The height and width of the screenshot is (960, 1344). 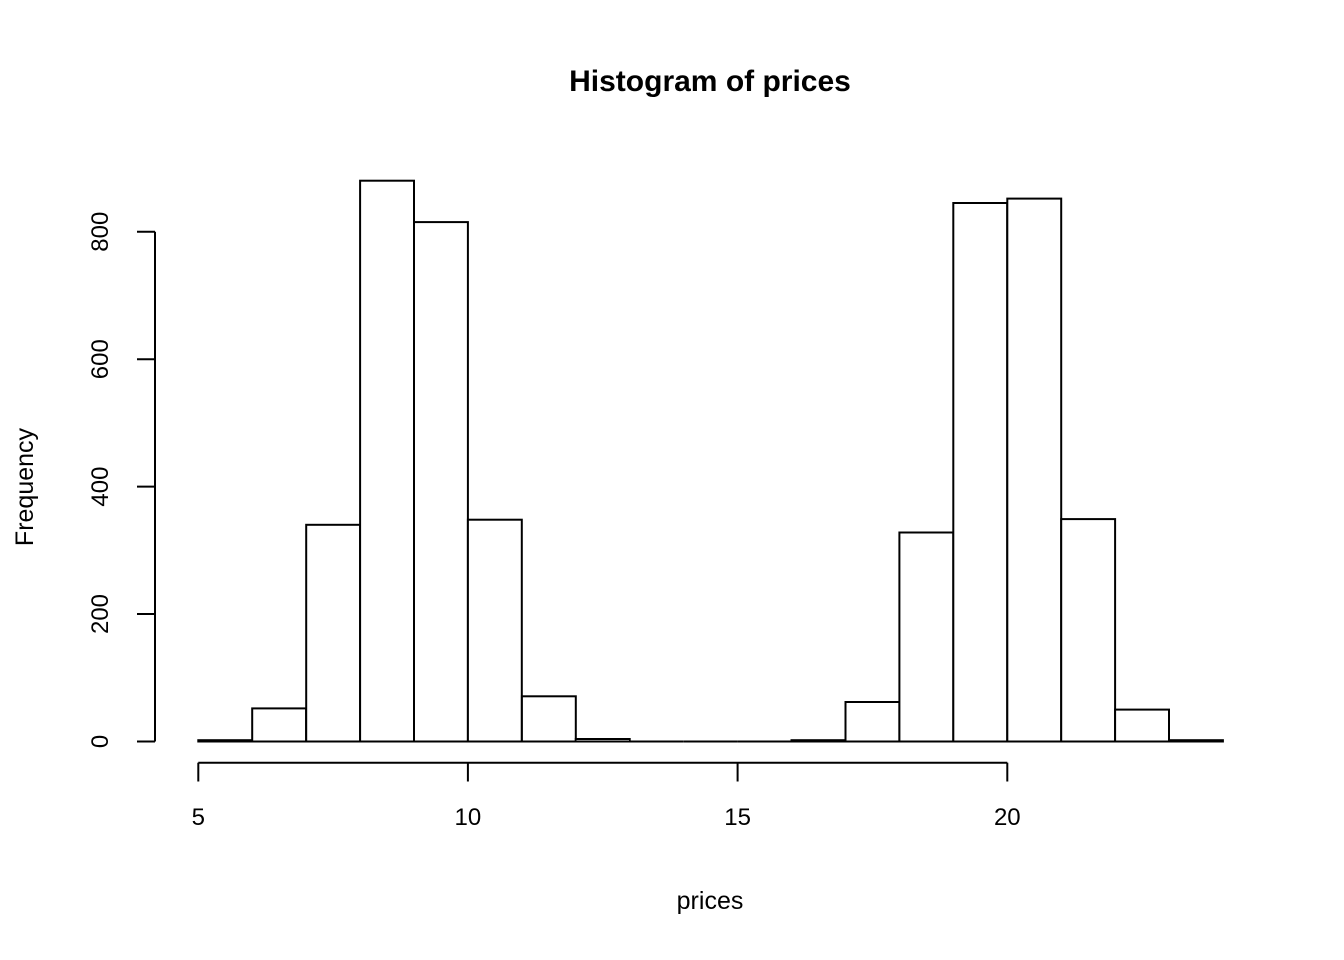 I want to click on x-axis: 5 10 15 20, so click(x=606, y=796).